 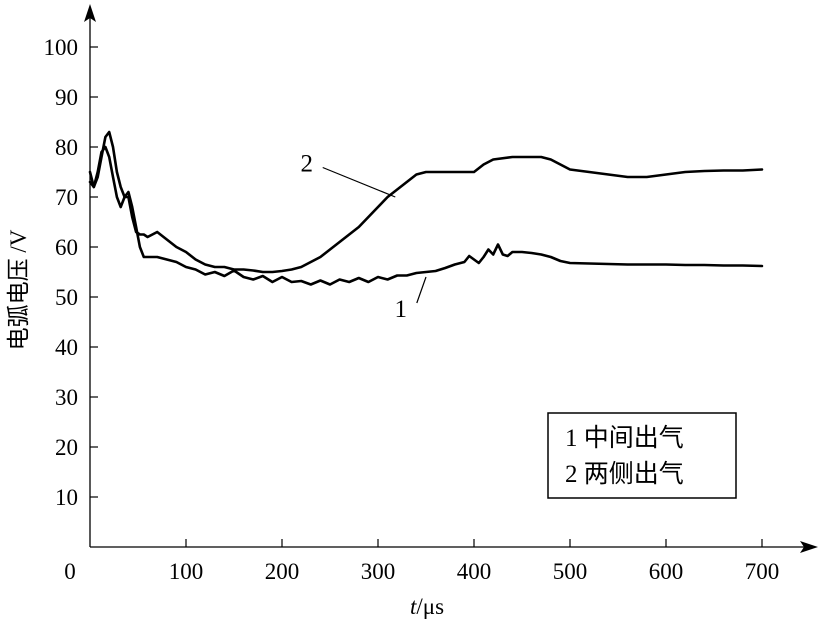 I want to click on x-axis-arrow, so click(x=809, y=547).